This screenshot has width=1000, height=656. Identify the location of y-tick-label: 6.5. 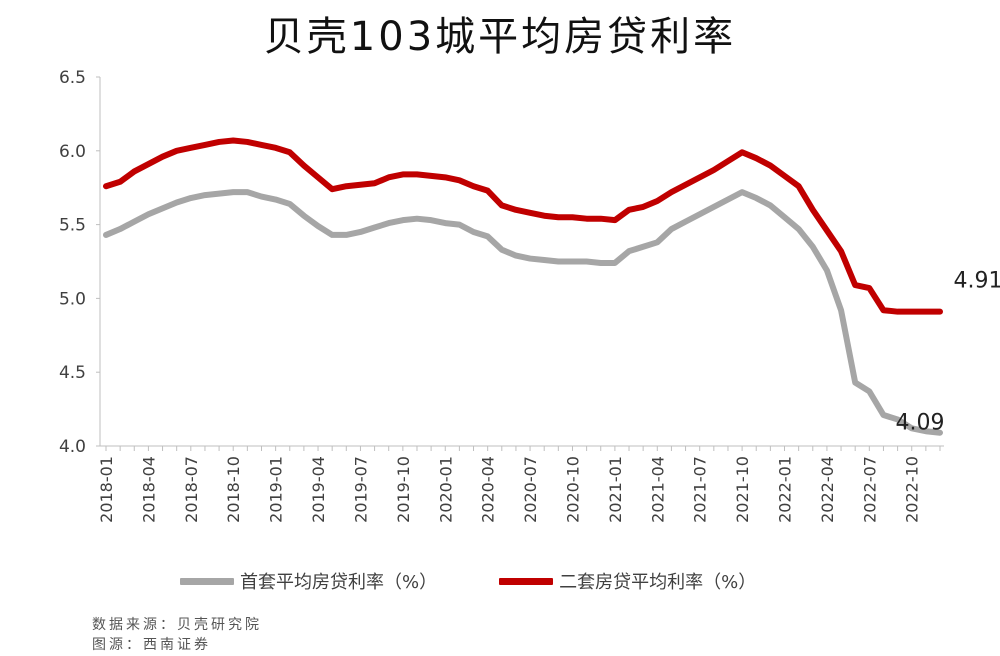
(72, 78).